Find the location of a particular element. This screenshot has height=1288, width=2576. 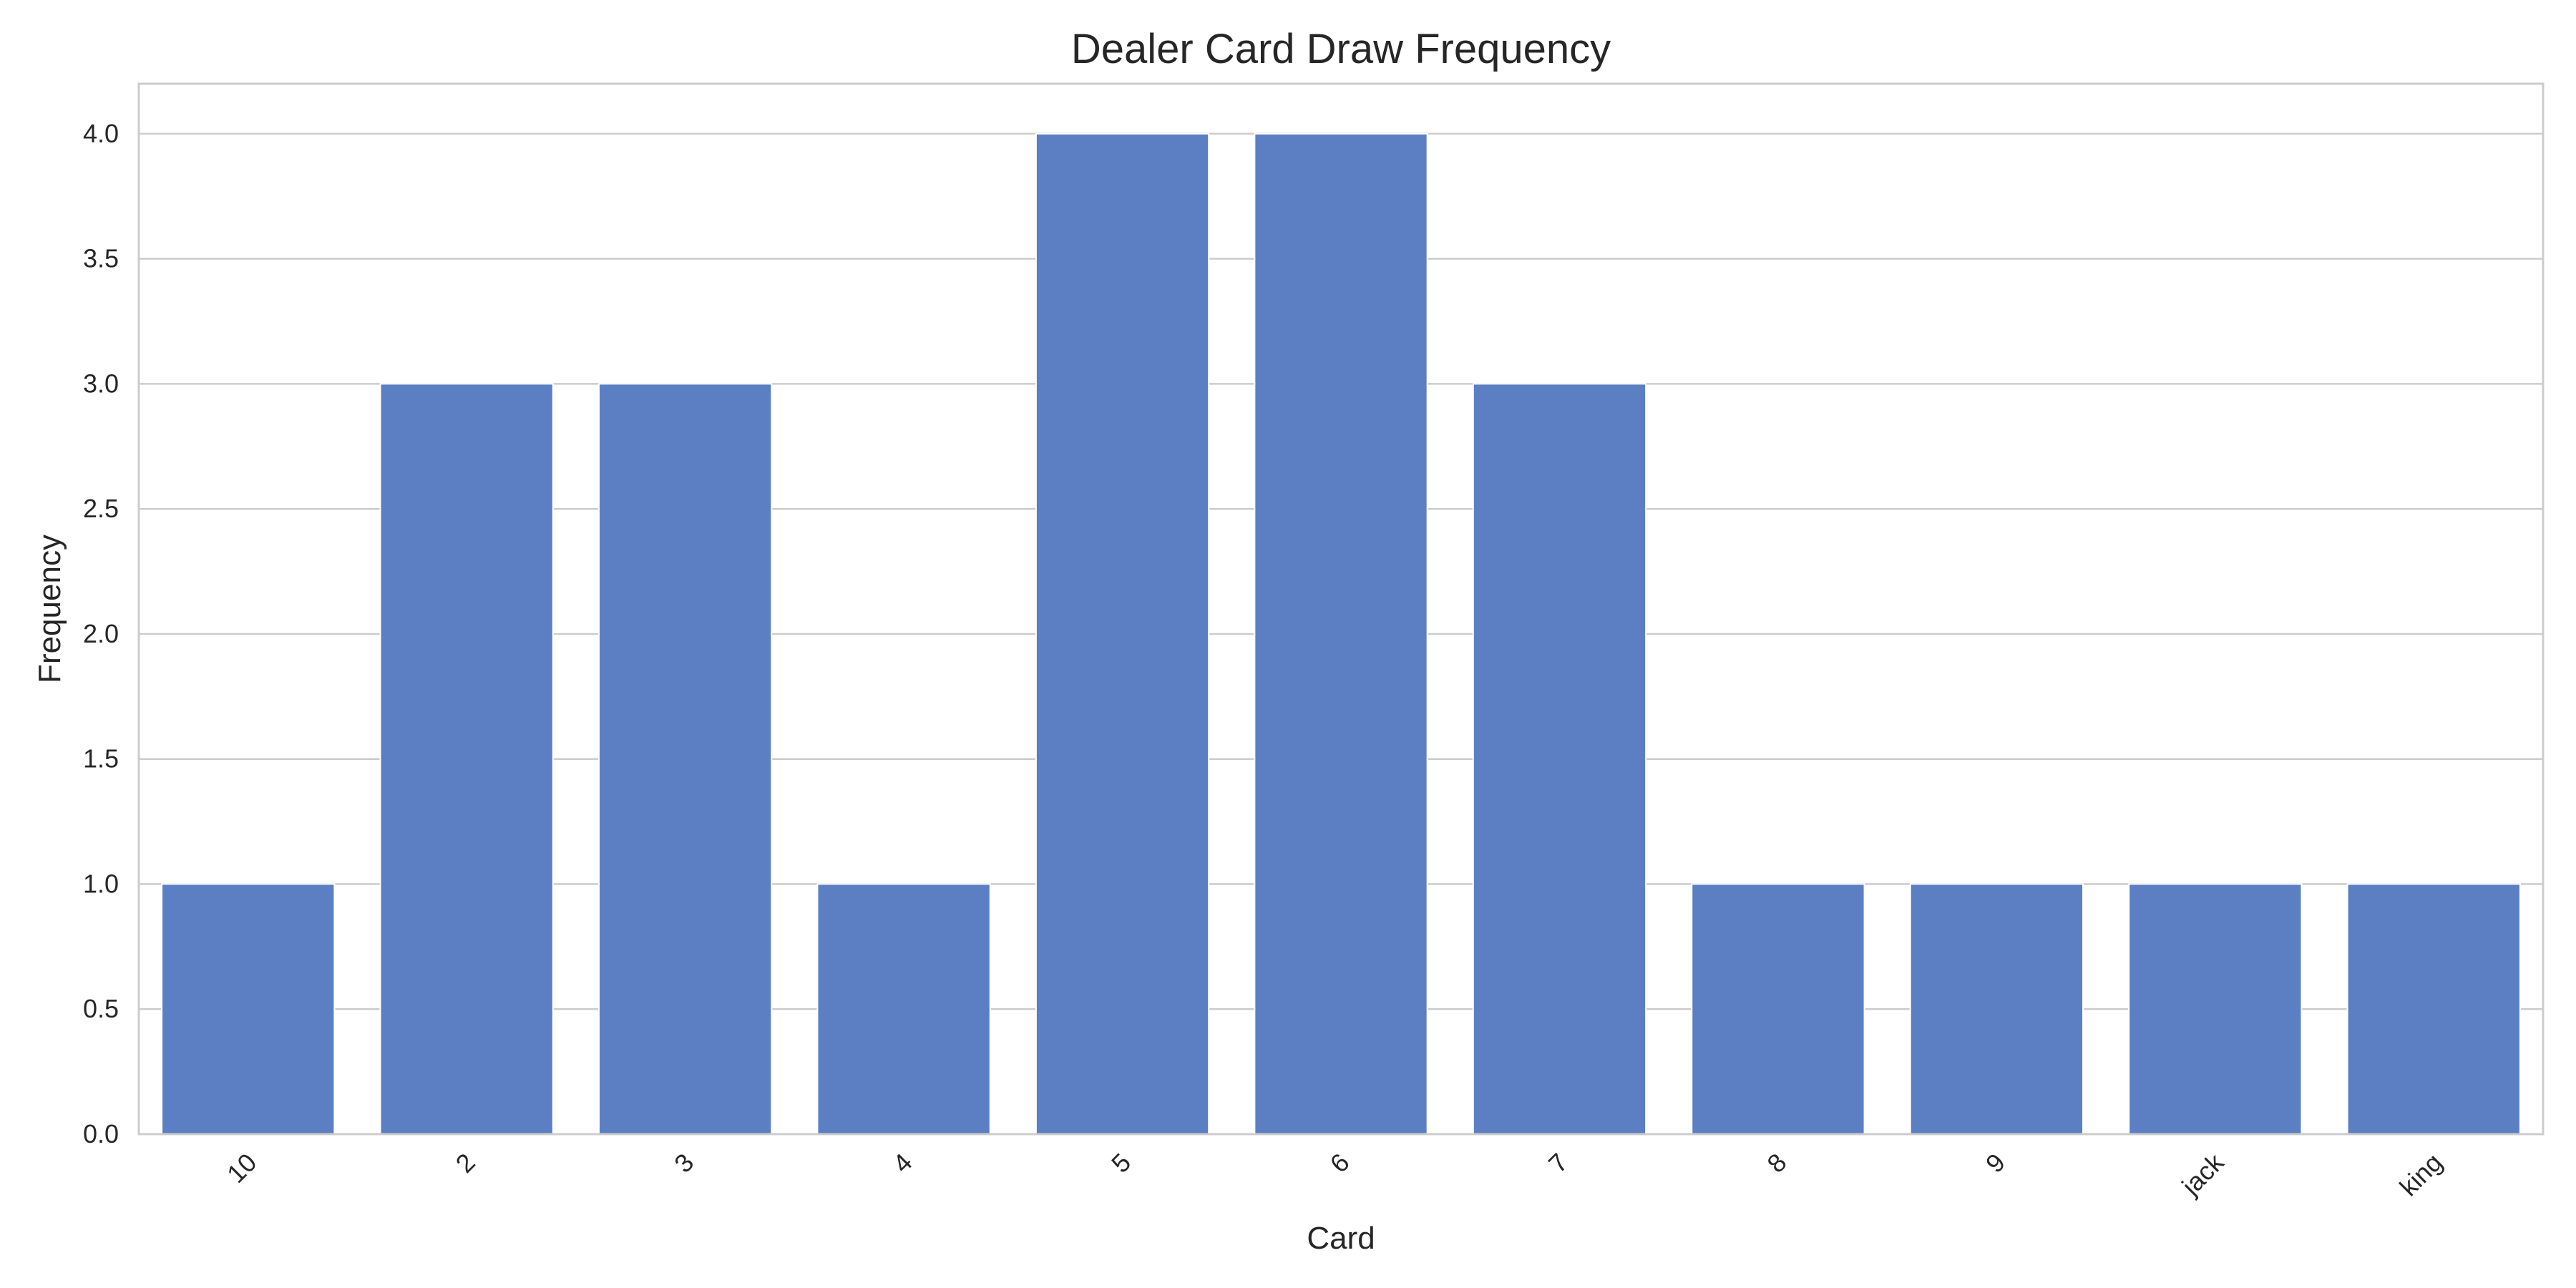

x-tick-label: king is located at coordinates (2421, 1175).